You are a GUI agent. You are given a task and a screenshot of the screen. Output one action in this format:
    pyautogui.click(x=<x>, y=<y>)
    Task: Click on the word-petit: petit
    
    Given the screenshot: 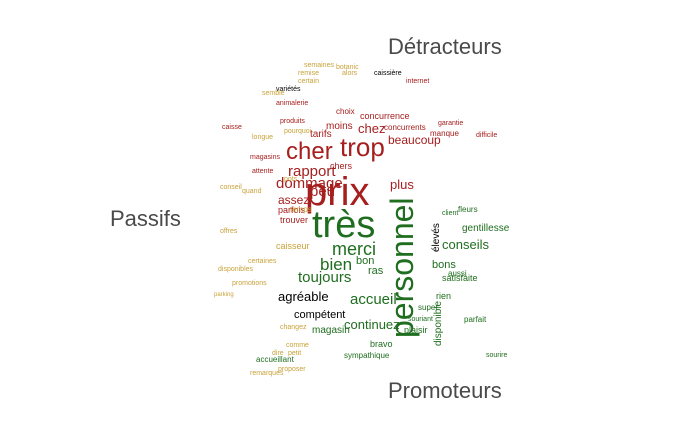 What is the action you would take?
    pyautogui.click(x=295, y=353)
    